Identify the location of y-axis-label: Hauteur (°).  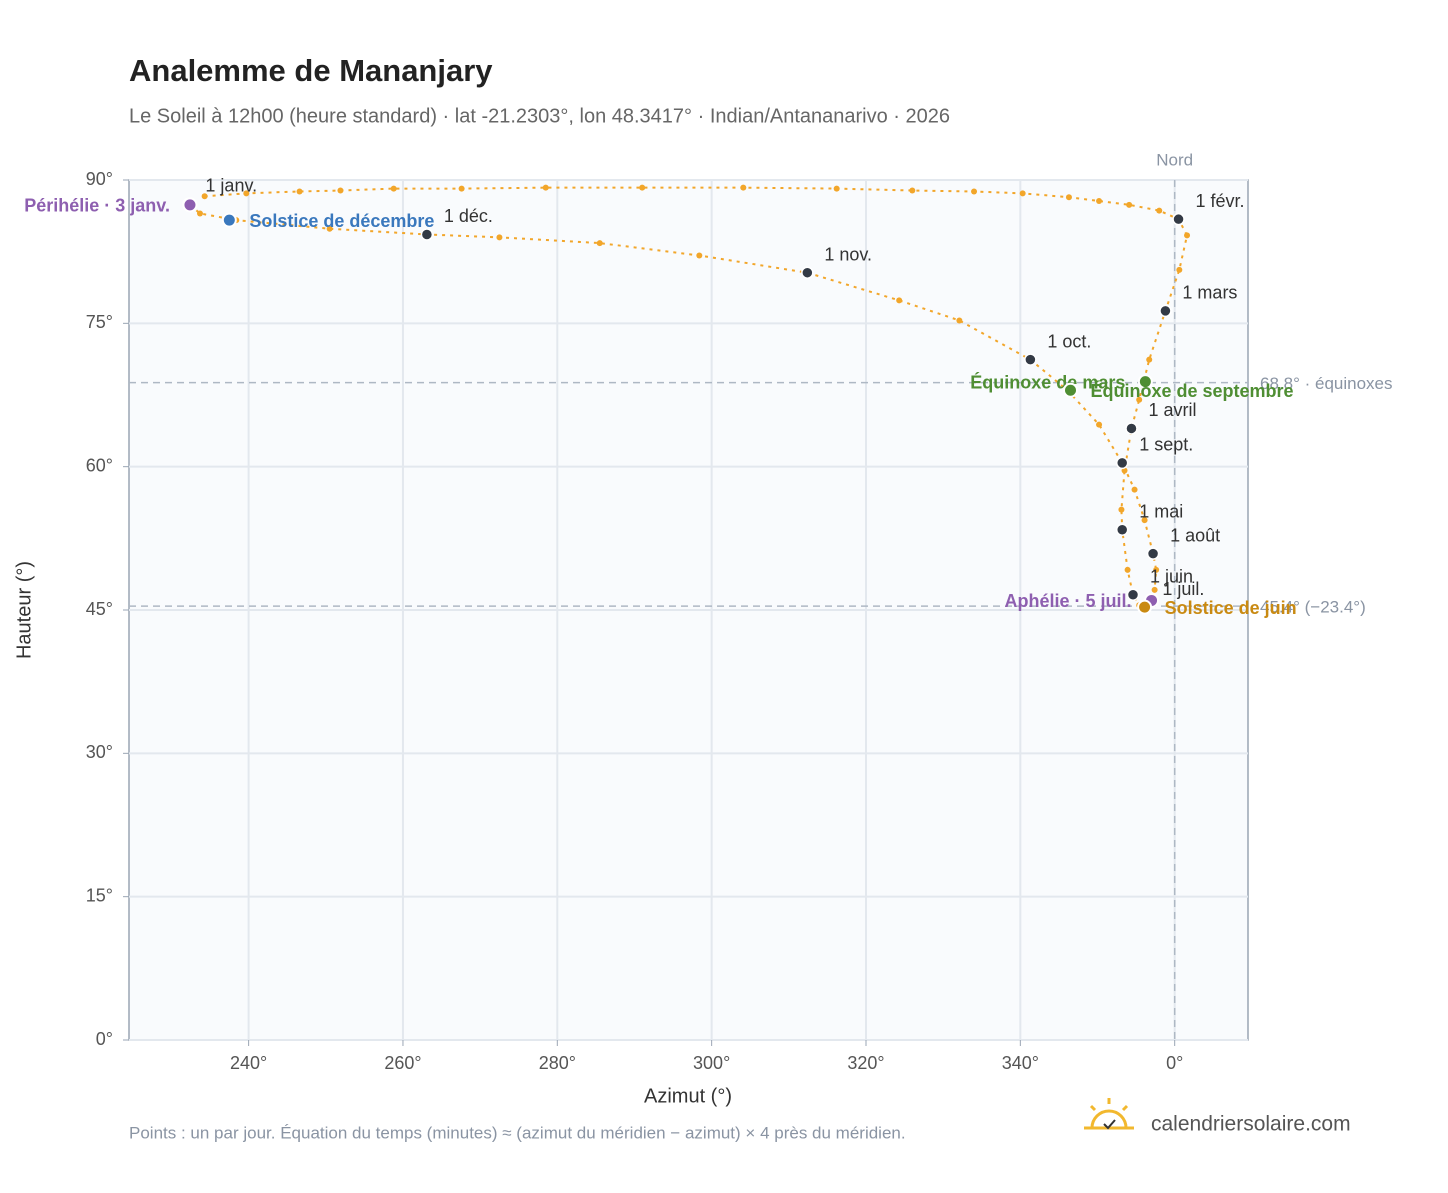
(24, 610).